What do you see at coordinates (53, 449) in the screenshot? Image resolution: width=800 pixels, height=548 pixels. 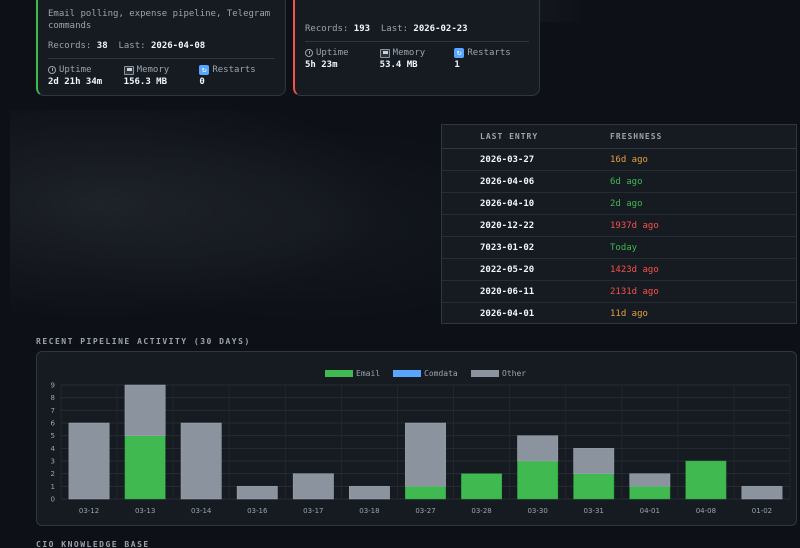 I see `y-tick-label: 4` at bounding box center [53, 449].